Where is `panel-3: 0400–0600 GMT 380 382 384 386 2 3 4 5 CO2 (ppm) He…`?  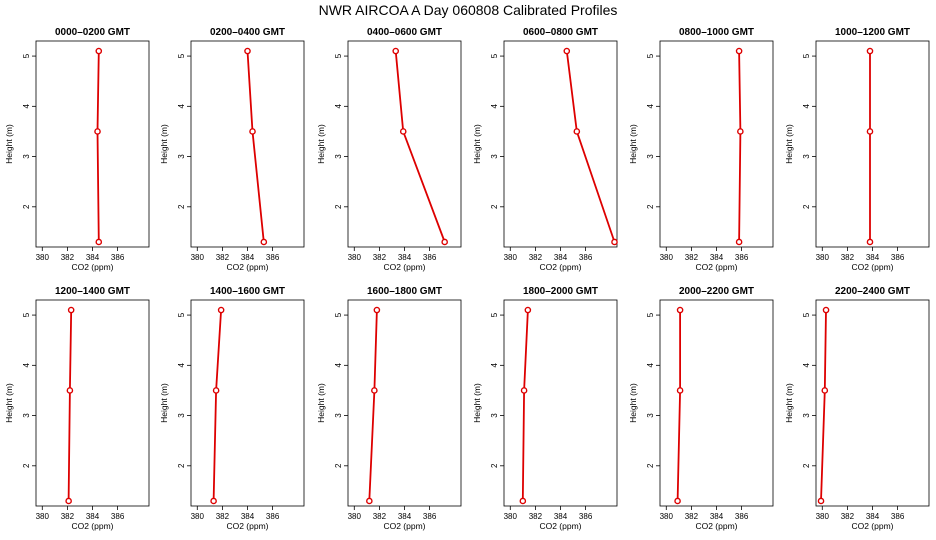
panel-3: 0400–0600 GMT 380 382 384 386 2 3 4 5 CO2 (ppm) He… is located at coordinates (389, 149).